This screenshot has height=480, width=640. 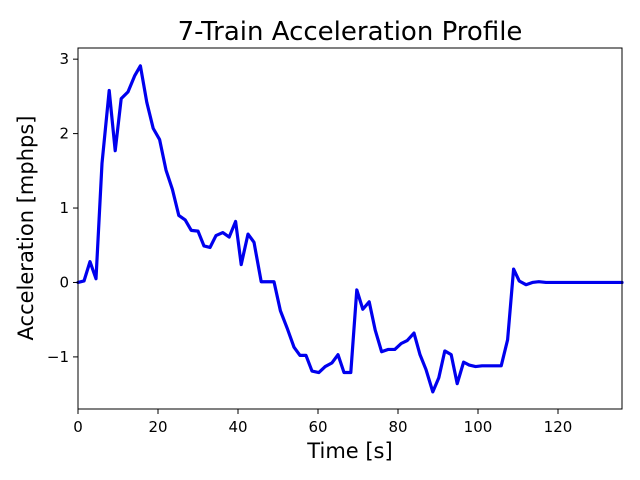 I want to click on x-tick-label: 20, so click(x=157, y=427).